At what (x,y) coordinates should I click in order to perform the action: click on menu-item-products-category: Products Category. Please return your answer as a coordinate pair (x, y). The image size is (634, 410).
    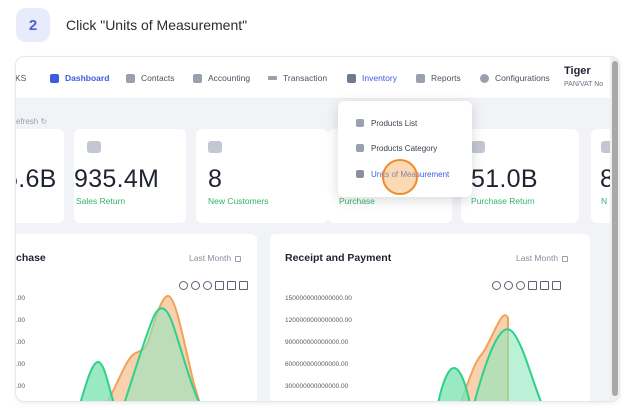
    Looking at the image, I should click on (396, 148).